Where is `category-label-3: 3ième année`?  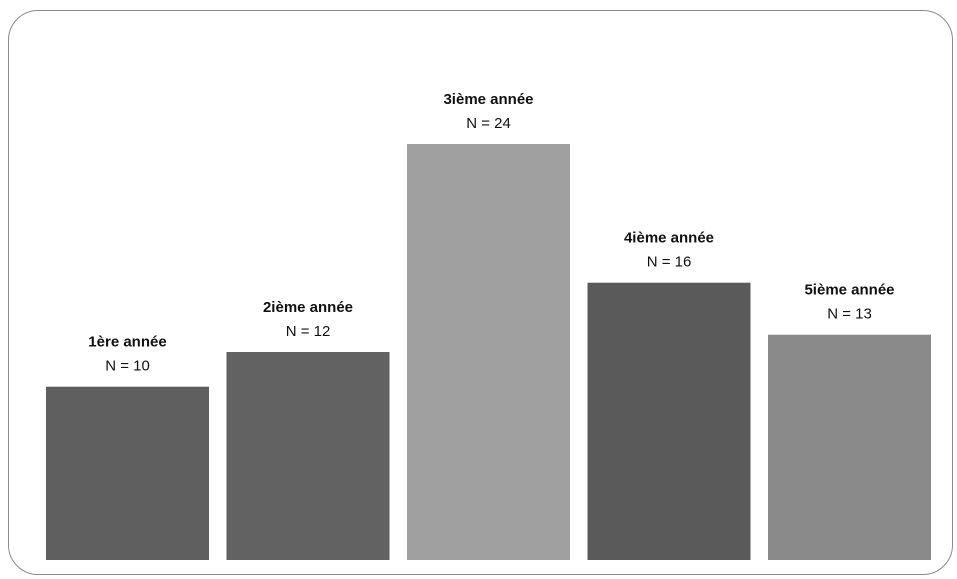 category-label-3: 3ième année is located at coordinates (488, 99).